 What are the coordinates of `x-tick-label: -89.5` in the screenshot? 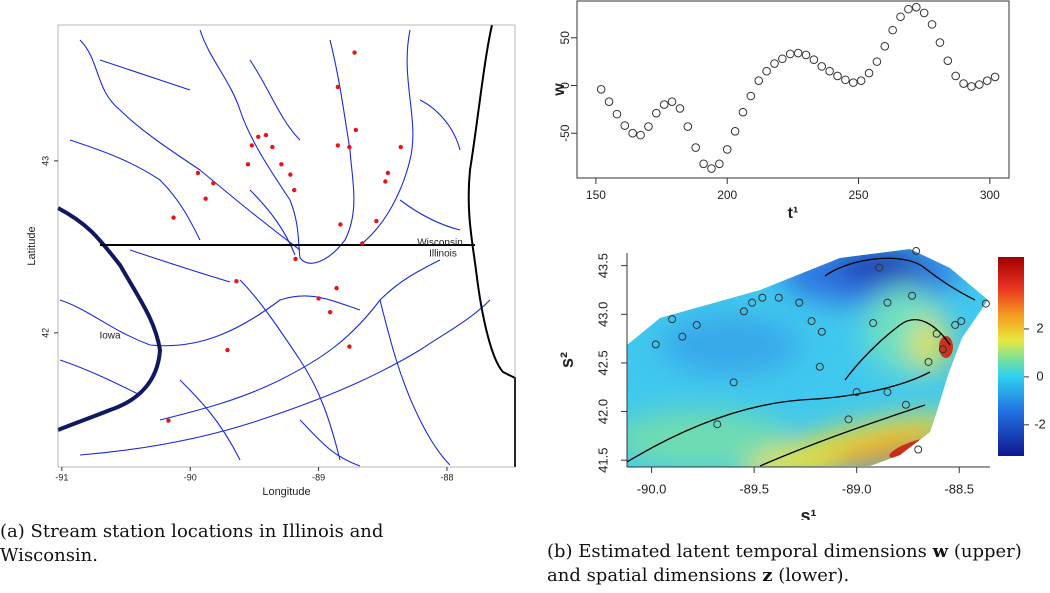 It's located at (754, 488).